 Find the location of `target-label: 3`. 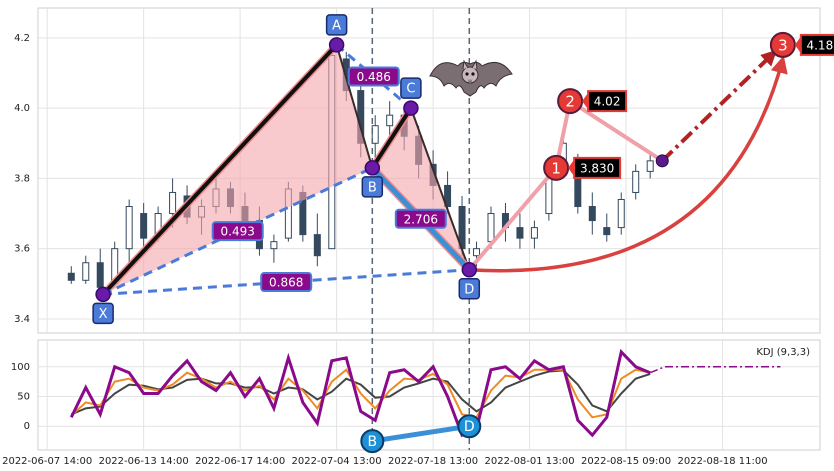

target-label: 3 is located at coordinates (783, 45).